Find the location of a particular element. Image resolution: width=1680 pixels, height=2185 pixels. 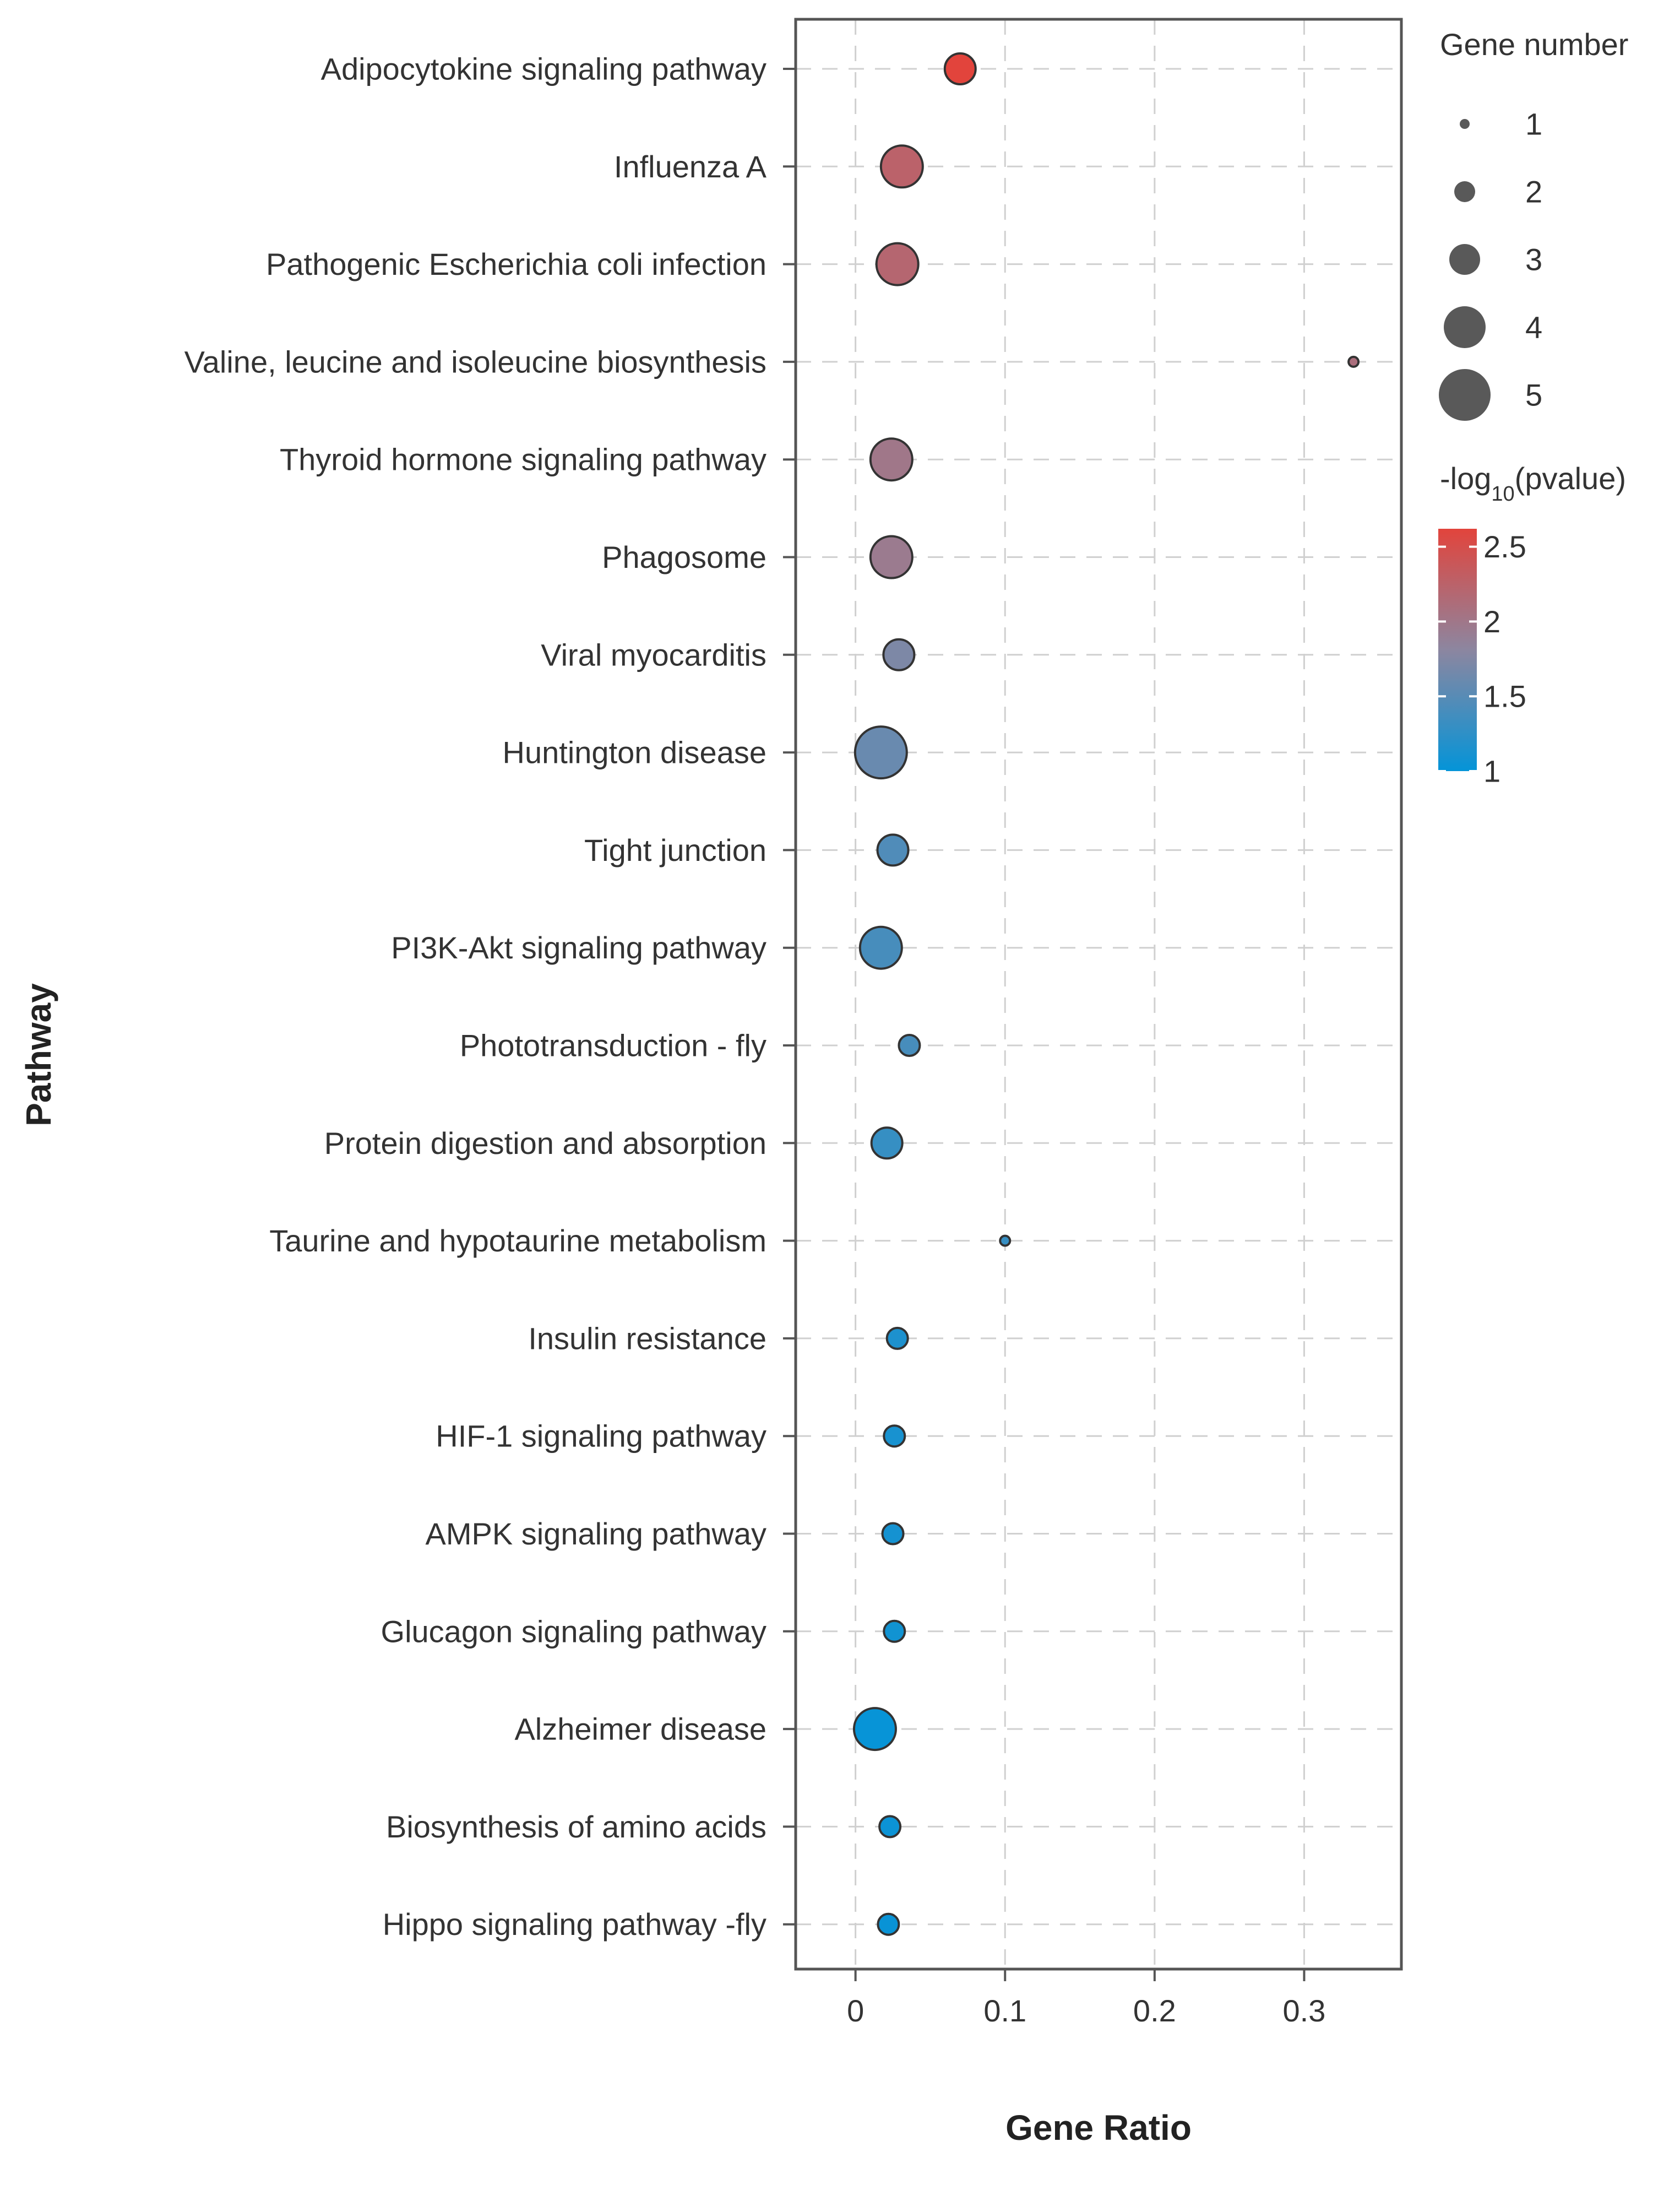

size-legend-label: 5 is located at coordinates (1533, 395).